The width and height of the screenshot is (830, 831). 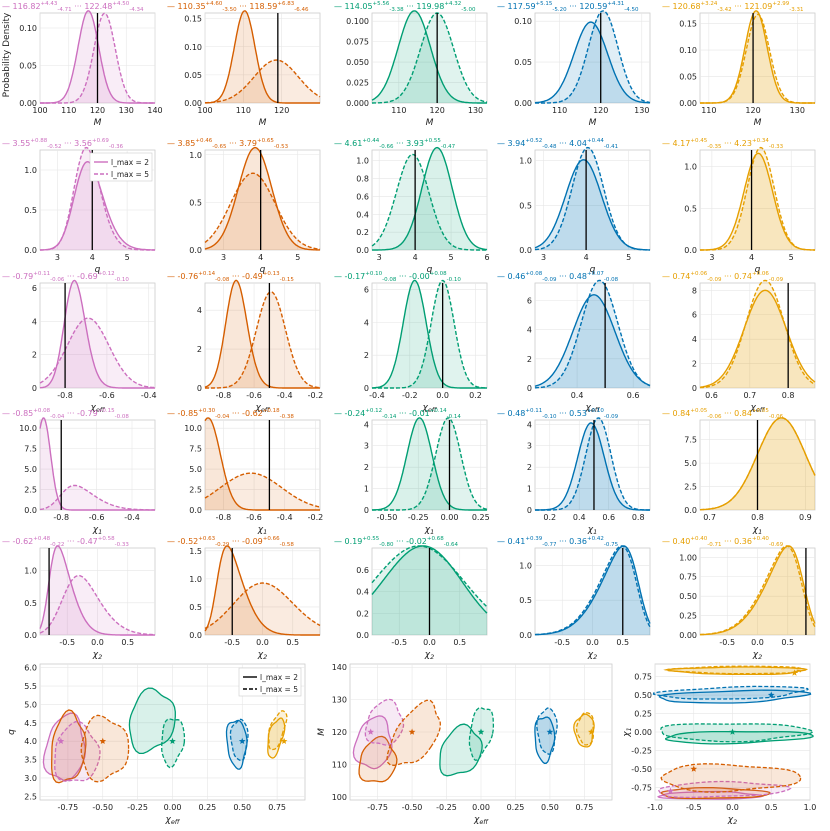 I want to click on panel-title: — -0.62+0.48-0.22 ··· -0.47+0.58-0.33, so click(x=65, y=542).